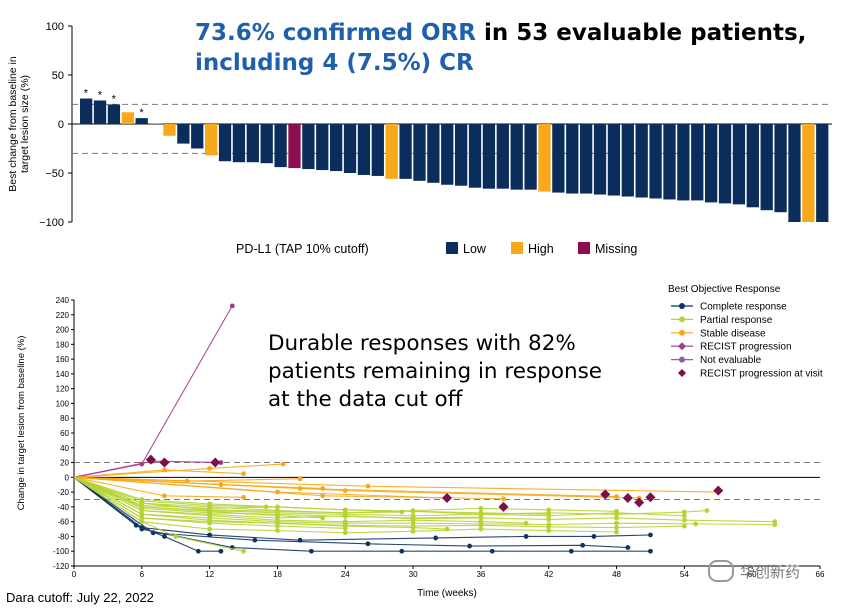 The height and width of the screenshot is (608, 846). Describe the element at coordinates (64, 433) in the screenshot. I see `y-tick-label: 60` at that location.